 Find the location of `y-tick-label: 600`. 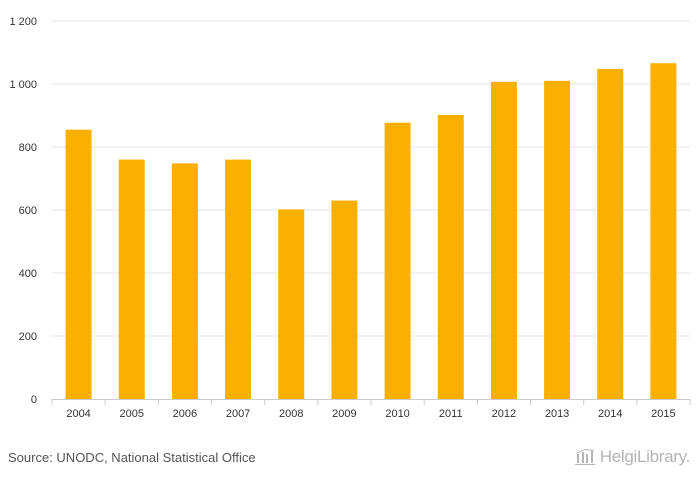

y-tick-label: 600 is located at coordinates (28, 211).